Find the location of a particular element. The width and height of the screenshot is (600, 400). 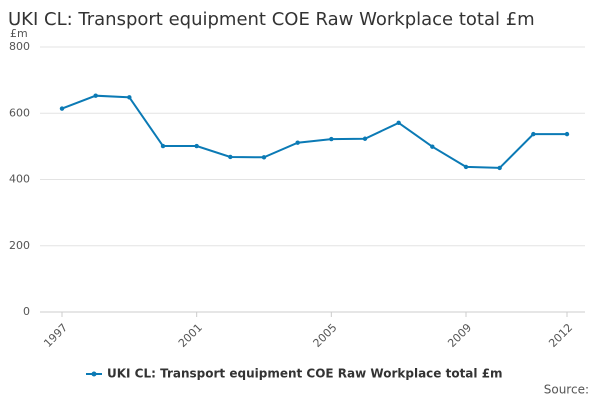

x-tick-label: 2009 is located at coordinates (459, 335).